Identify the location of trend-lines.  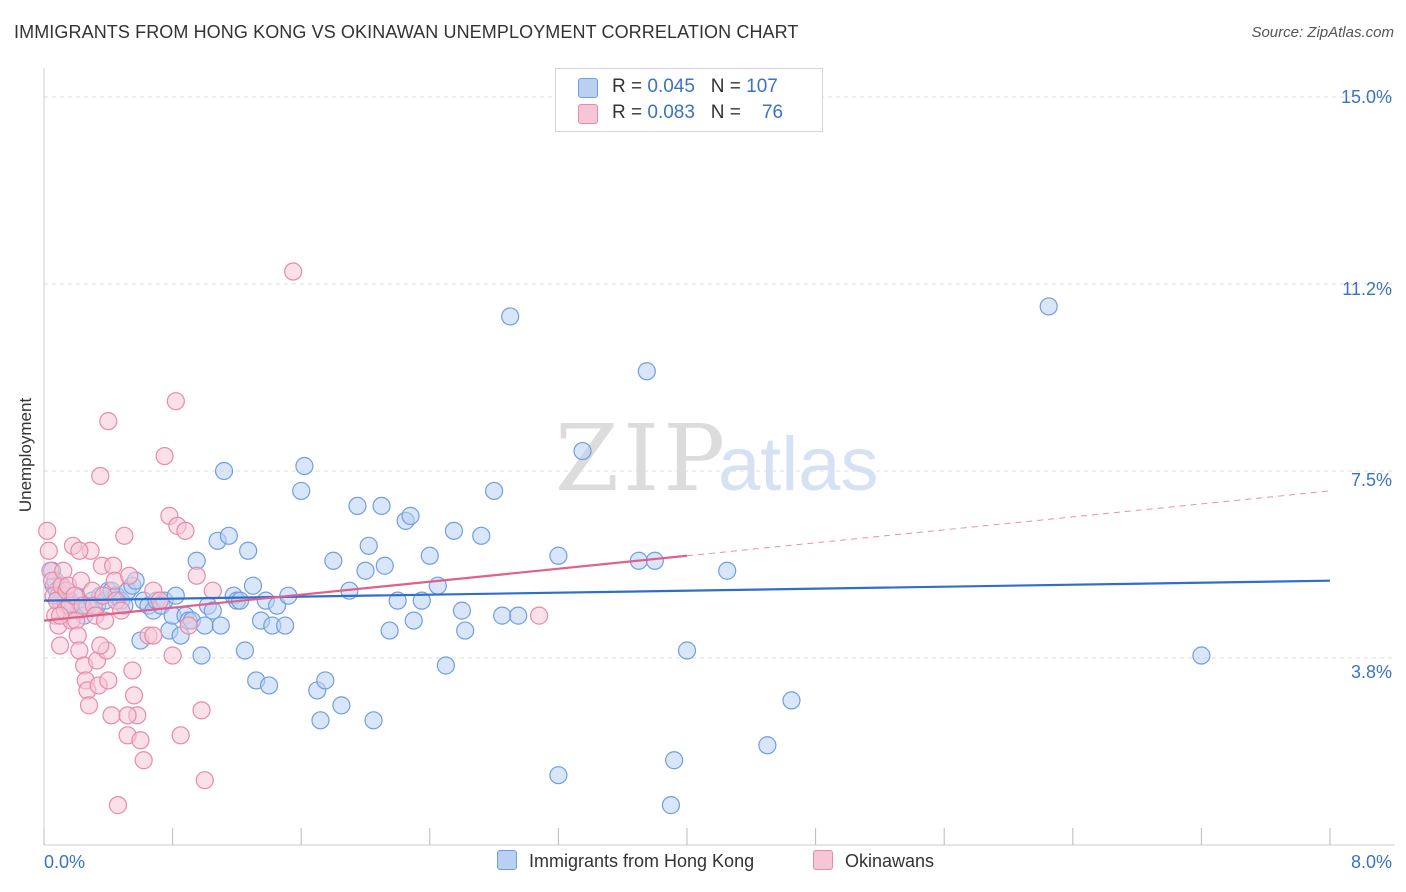
(687, 556).